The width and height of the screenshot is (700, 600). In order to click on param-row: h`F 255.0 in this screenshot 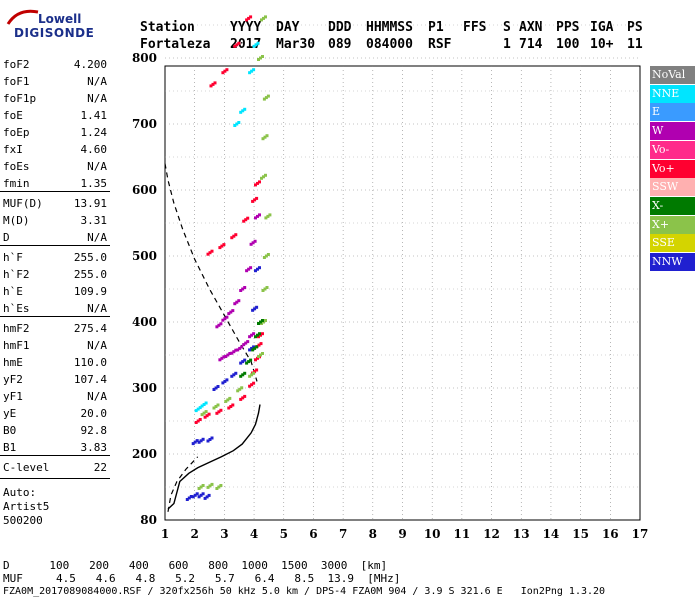, I will do `click(55, 258)`.